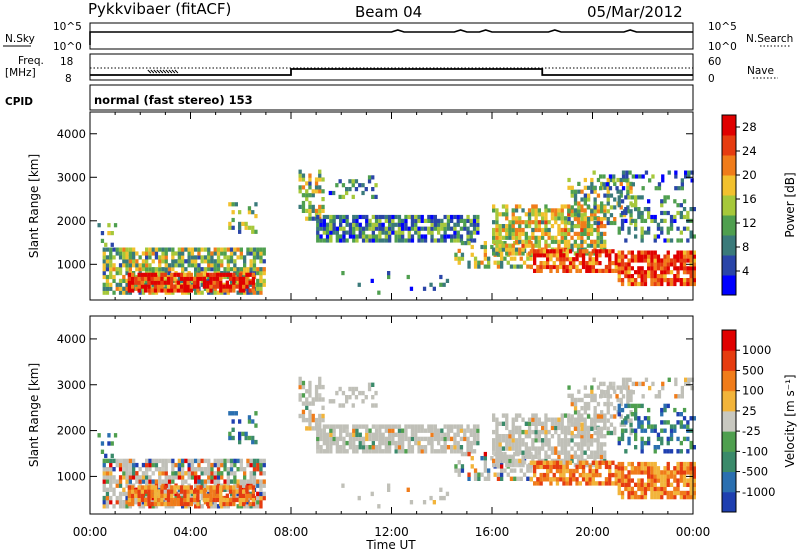 The height and width of the screenshot is (554, 800). What do you see at coordinates (635, 12) in the screenshot?
I see `date-title: 05/Mar/2012` at bounding box center [635, 12].